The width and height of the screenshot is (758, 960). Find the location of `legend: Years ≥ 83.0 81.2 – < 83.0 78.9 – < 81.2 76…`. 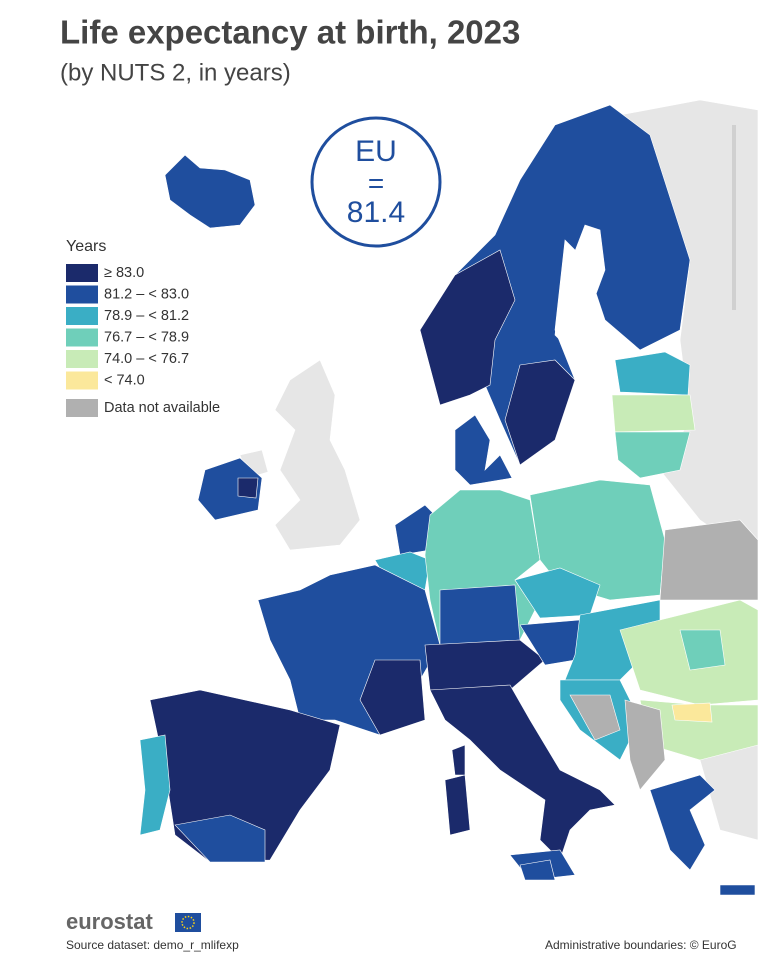

legend: Years ≥ 83.0 81.2 – < 83.0 78.9 – < 81.2 76… is located at coordinates (143, 327).